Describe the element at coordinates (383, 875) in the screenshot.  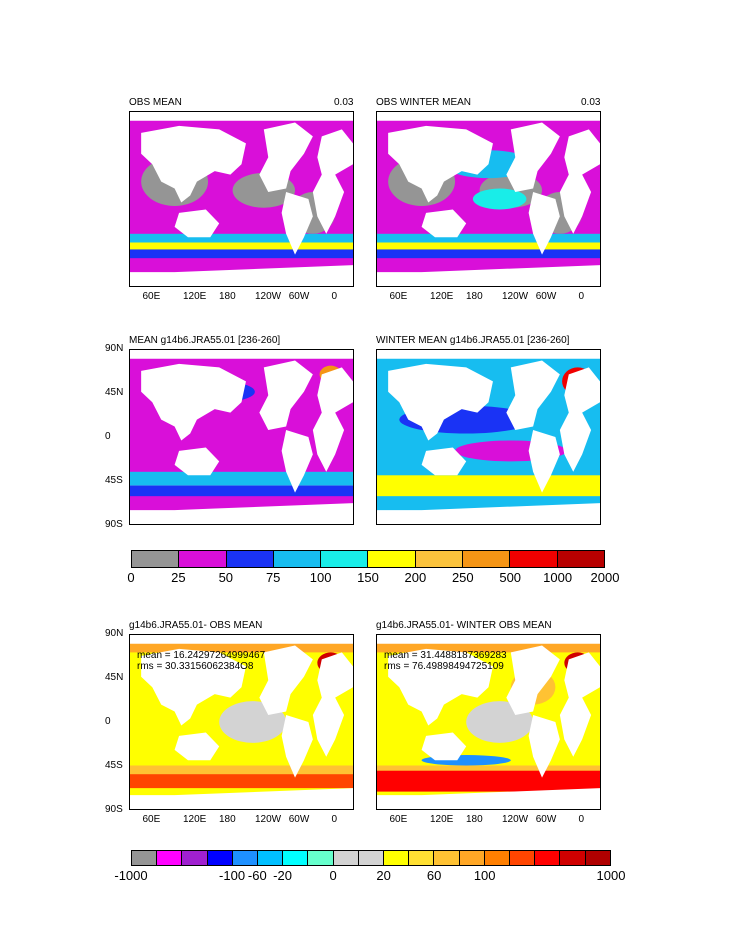
I see `colorbar-label: 20` at that location.